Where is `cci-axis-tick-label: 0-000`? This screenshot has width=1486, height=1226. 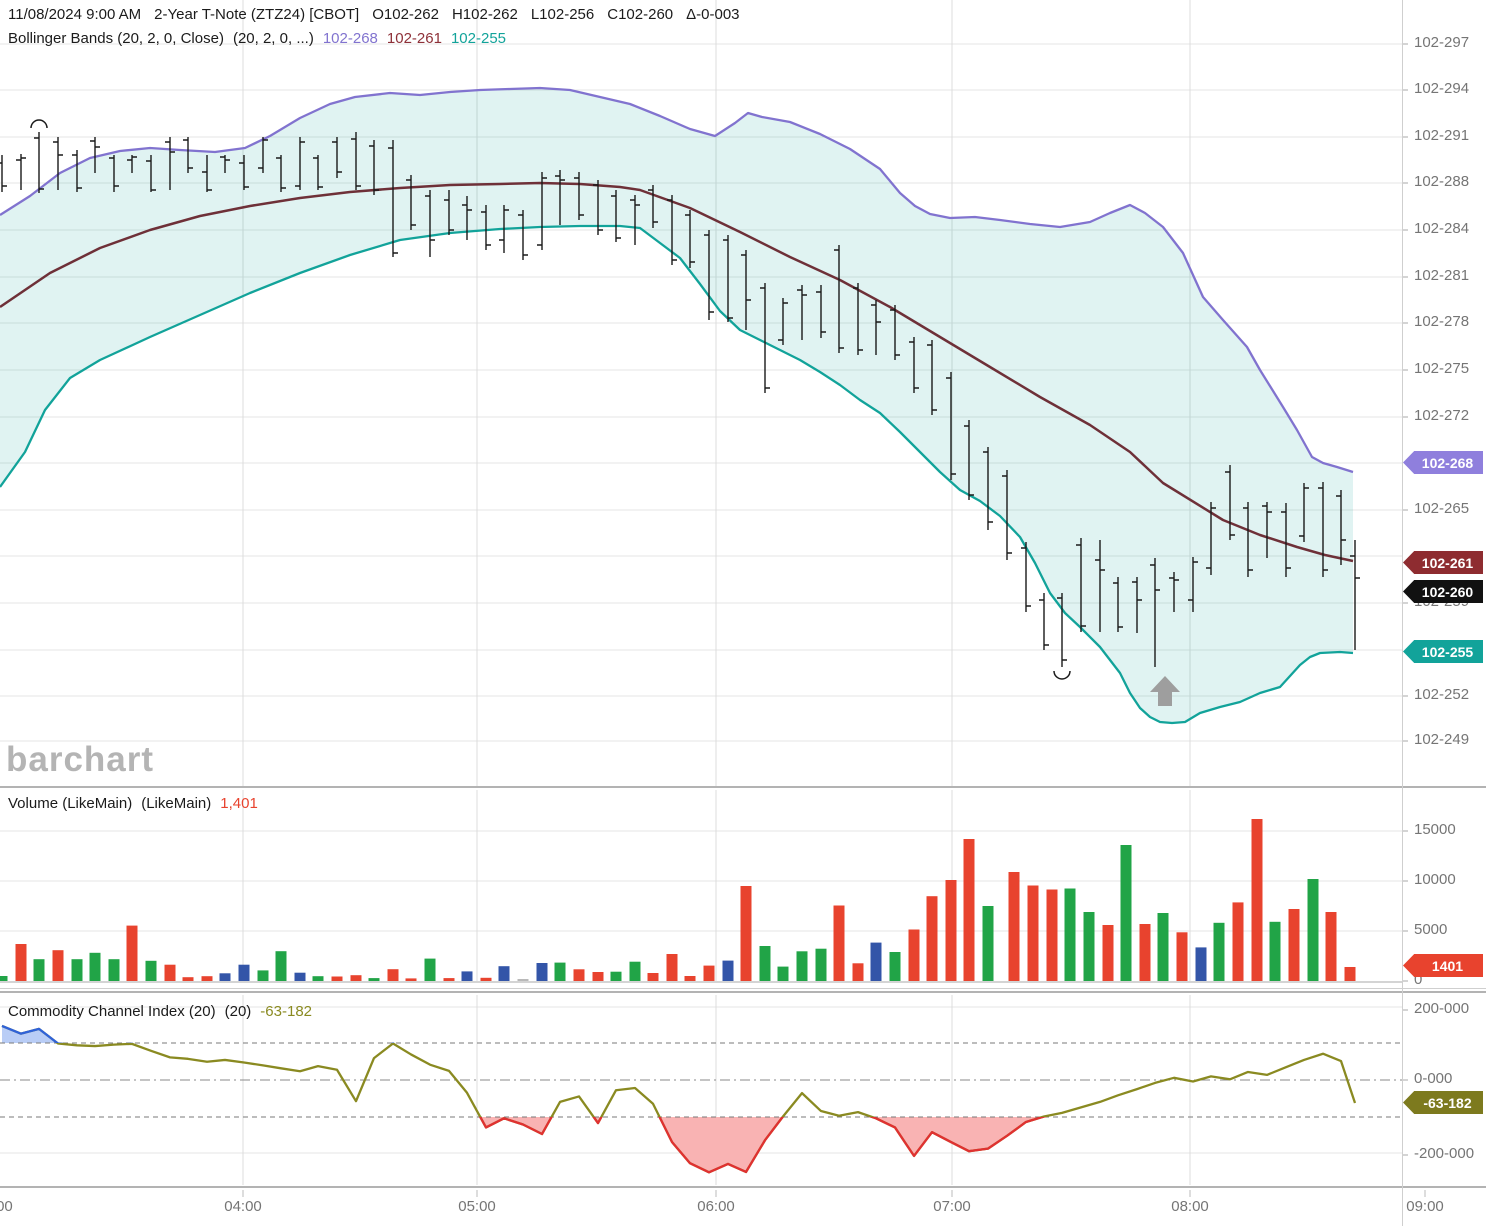
cci-axis-tick-label: 0-000 is located at coordinates (1433, 1078).